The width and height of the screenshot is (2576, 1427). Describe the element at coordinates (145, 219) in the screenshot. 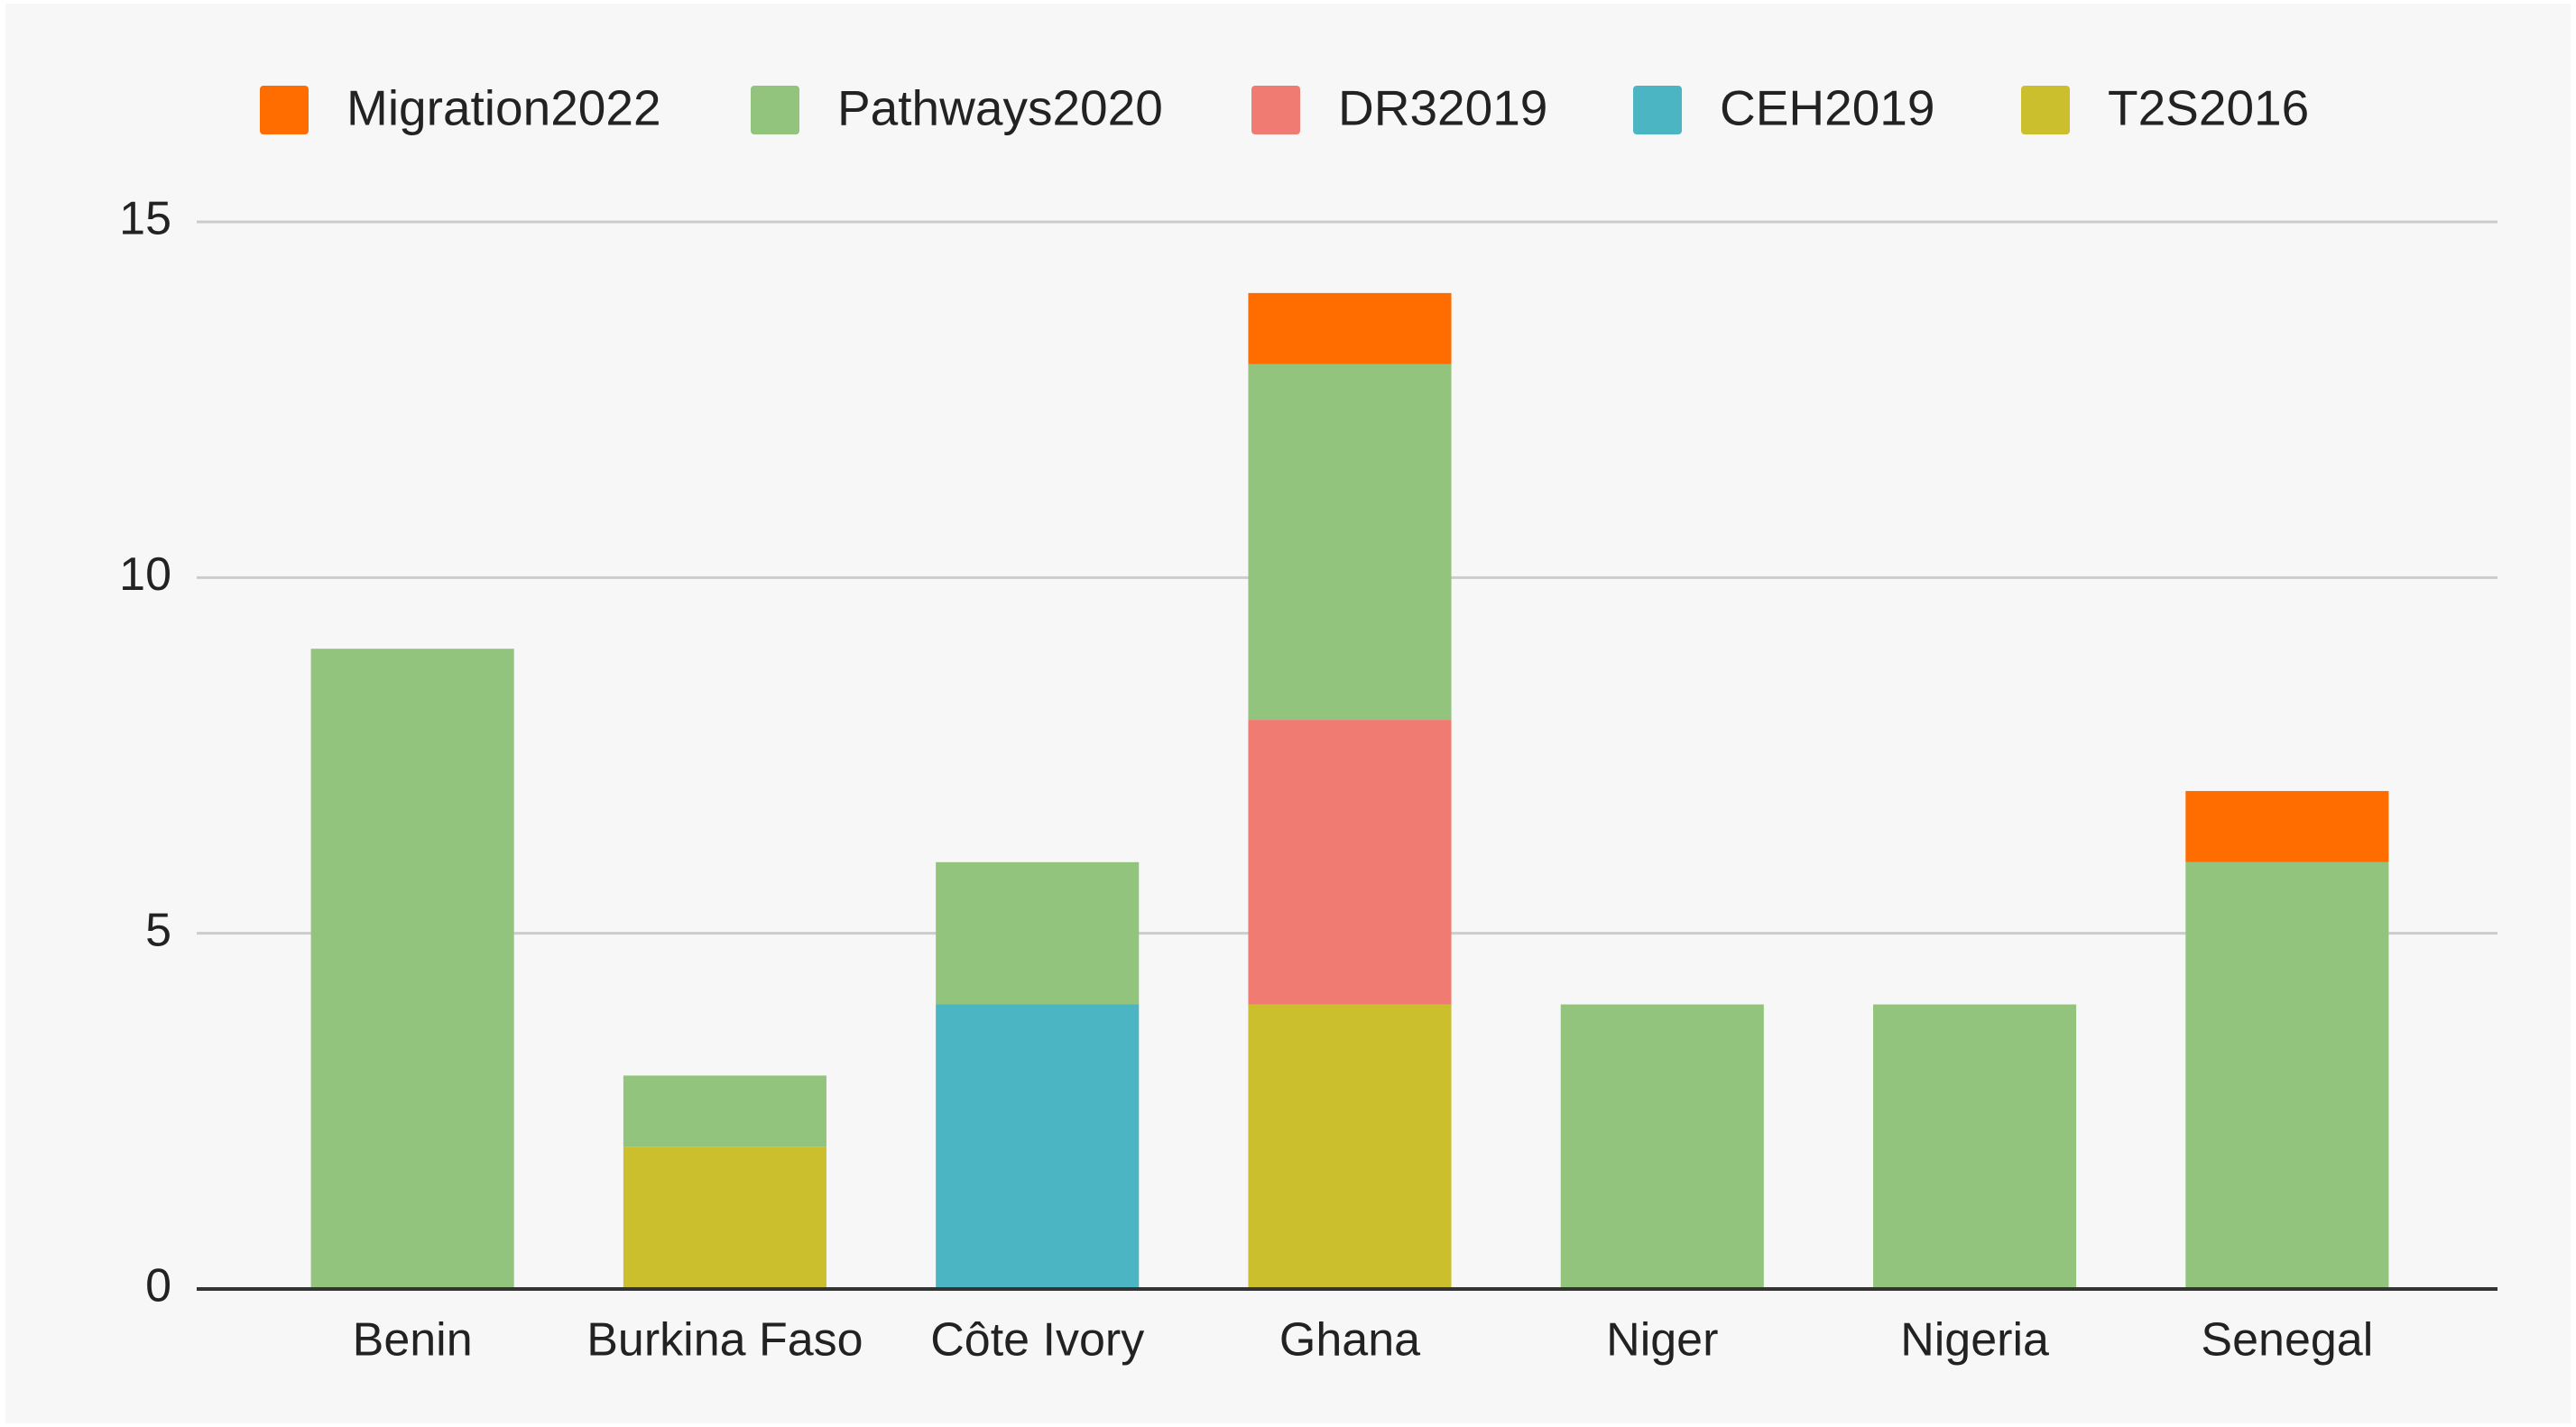

I see `y-tick-label: 15` at that location.